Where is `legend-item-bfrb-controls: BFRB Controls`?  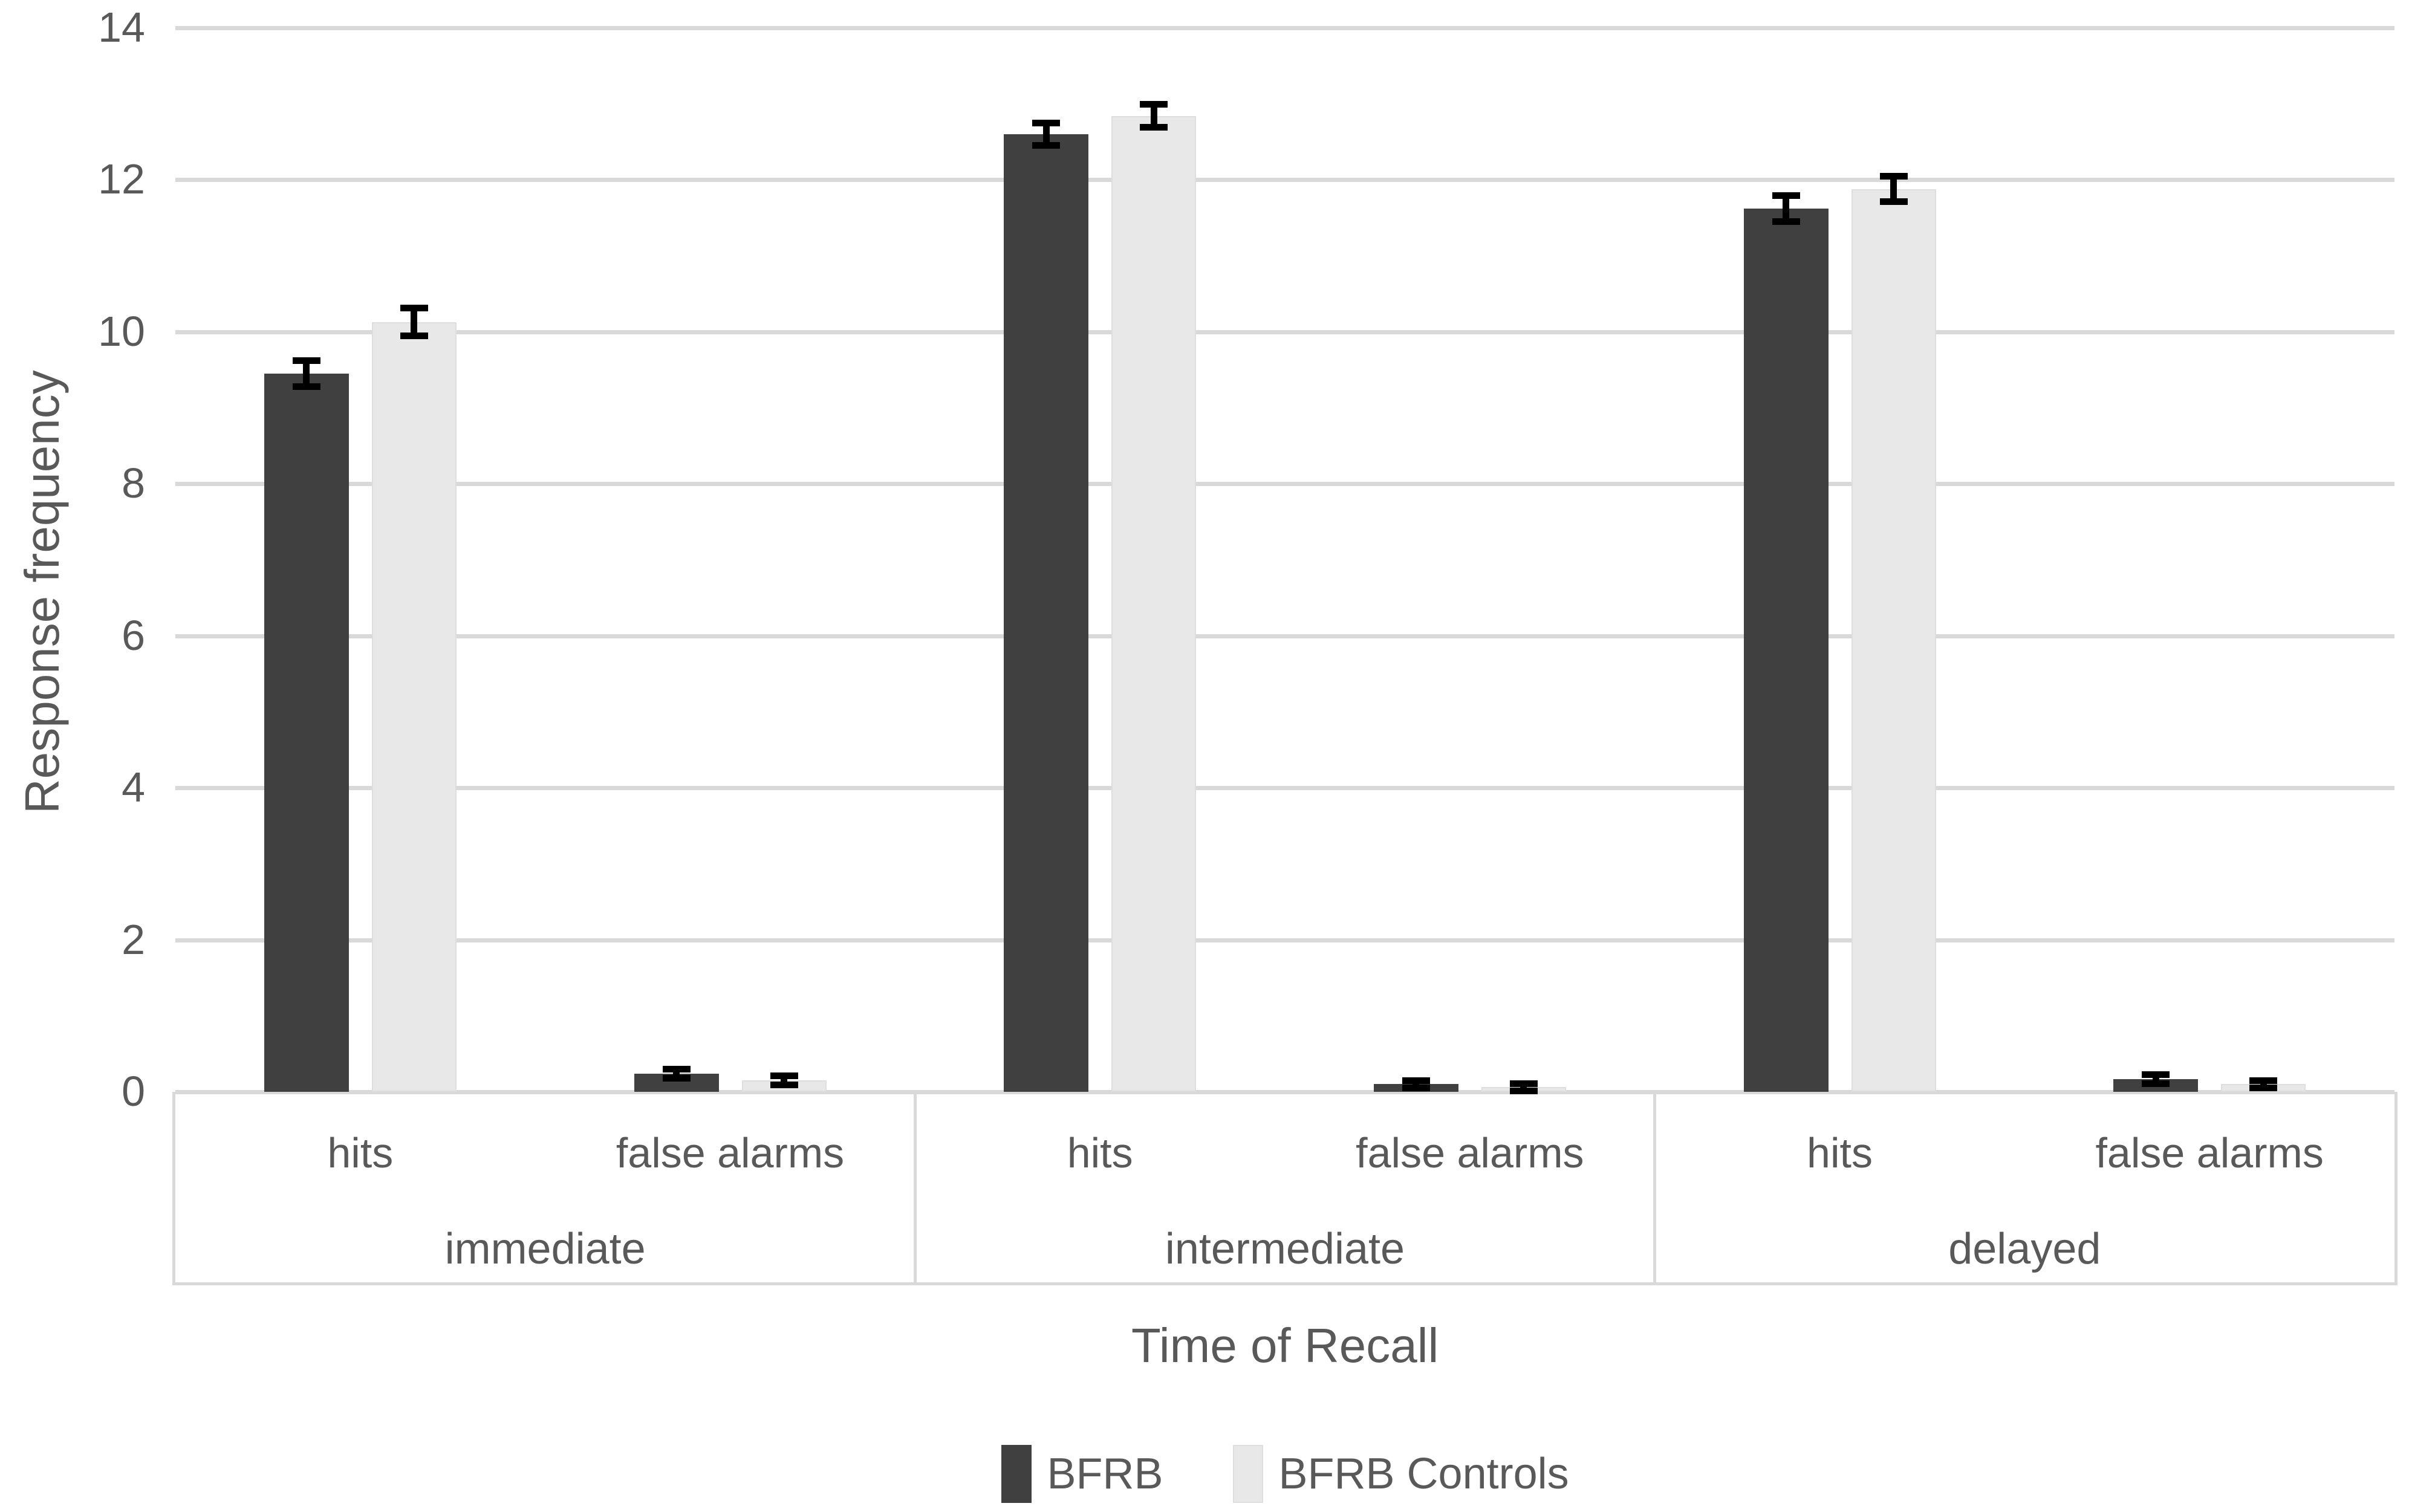
legend-item-bfrb-controls: BFRB Controls is located at coordinates (1400, 1474).